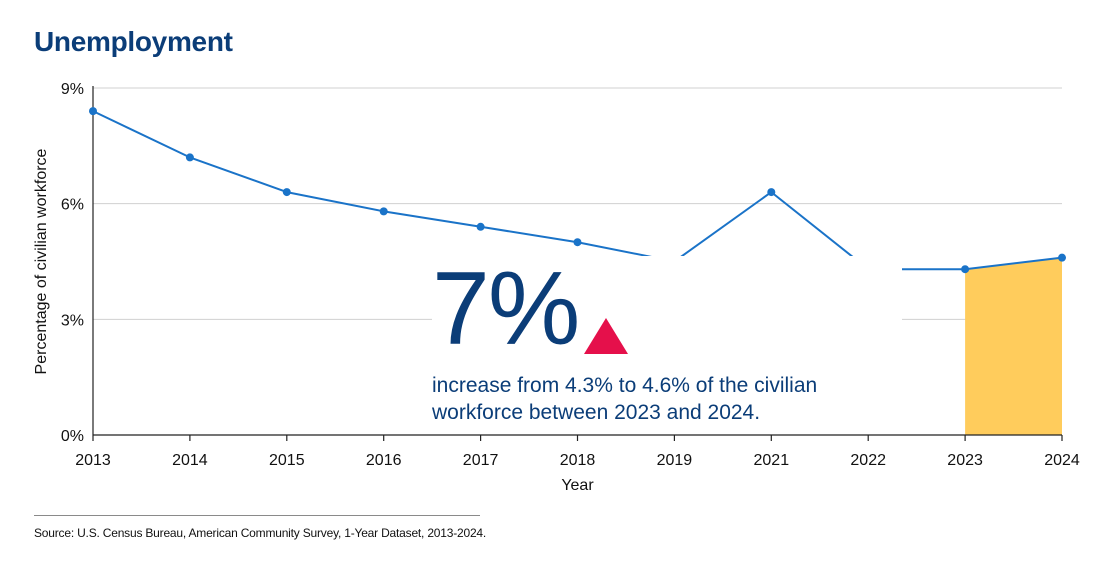 The height and width of the screenshot is (578, 1115). I want to click on callout-value: 7%, so click(506, 309).